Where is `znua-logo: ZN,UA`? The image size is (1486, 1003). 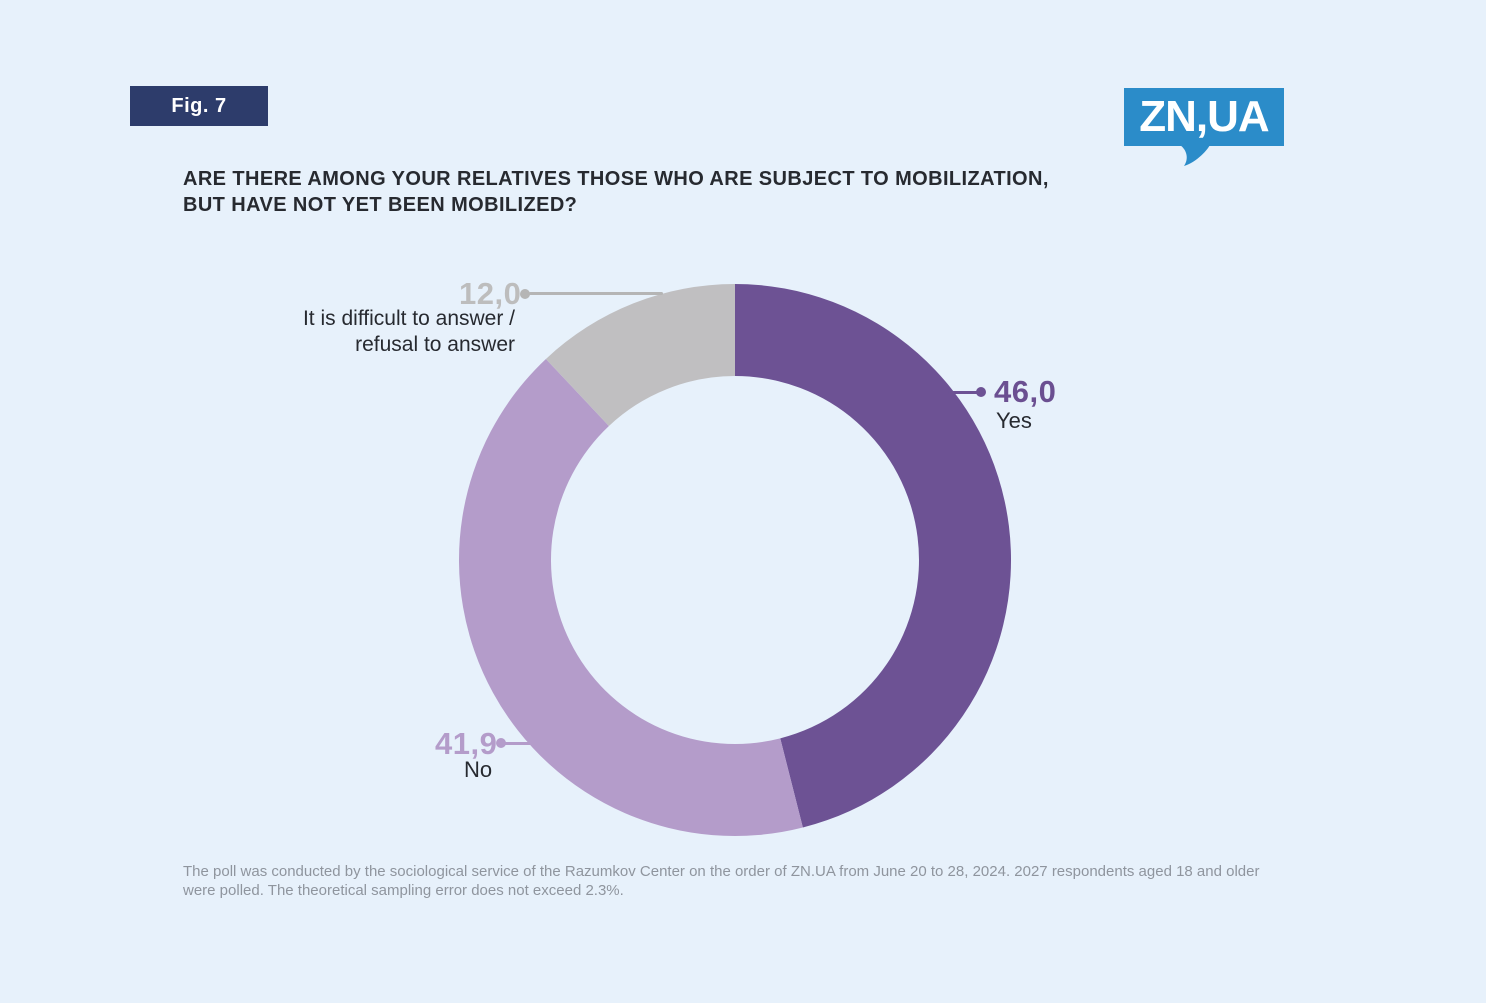
znua-logo: ZN,UA is located at coordinates (1204, 117).